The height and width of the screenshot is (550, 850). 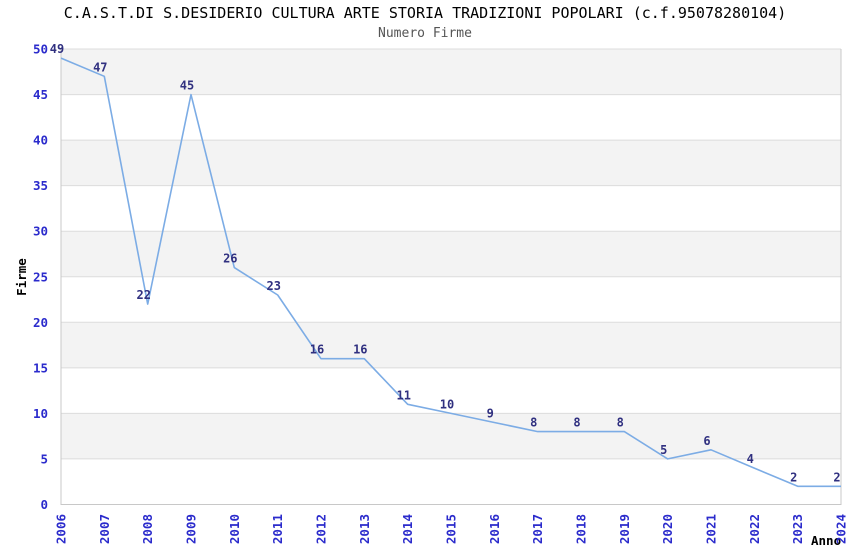 What do you see at coordinates (537, 529) in the screenshot?
I see `x-tick-label: 2017` at bounding box center [537, 529].